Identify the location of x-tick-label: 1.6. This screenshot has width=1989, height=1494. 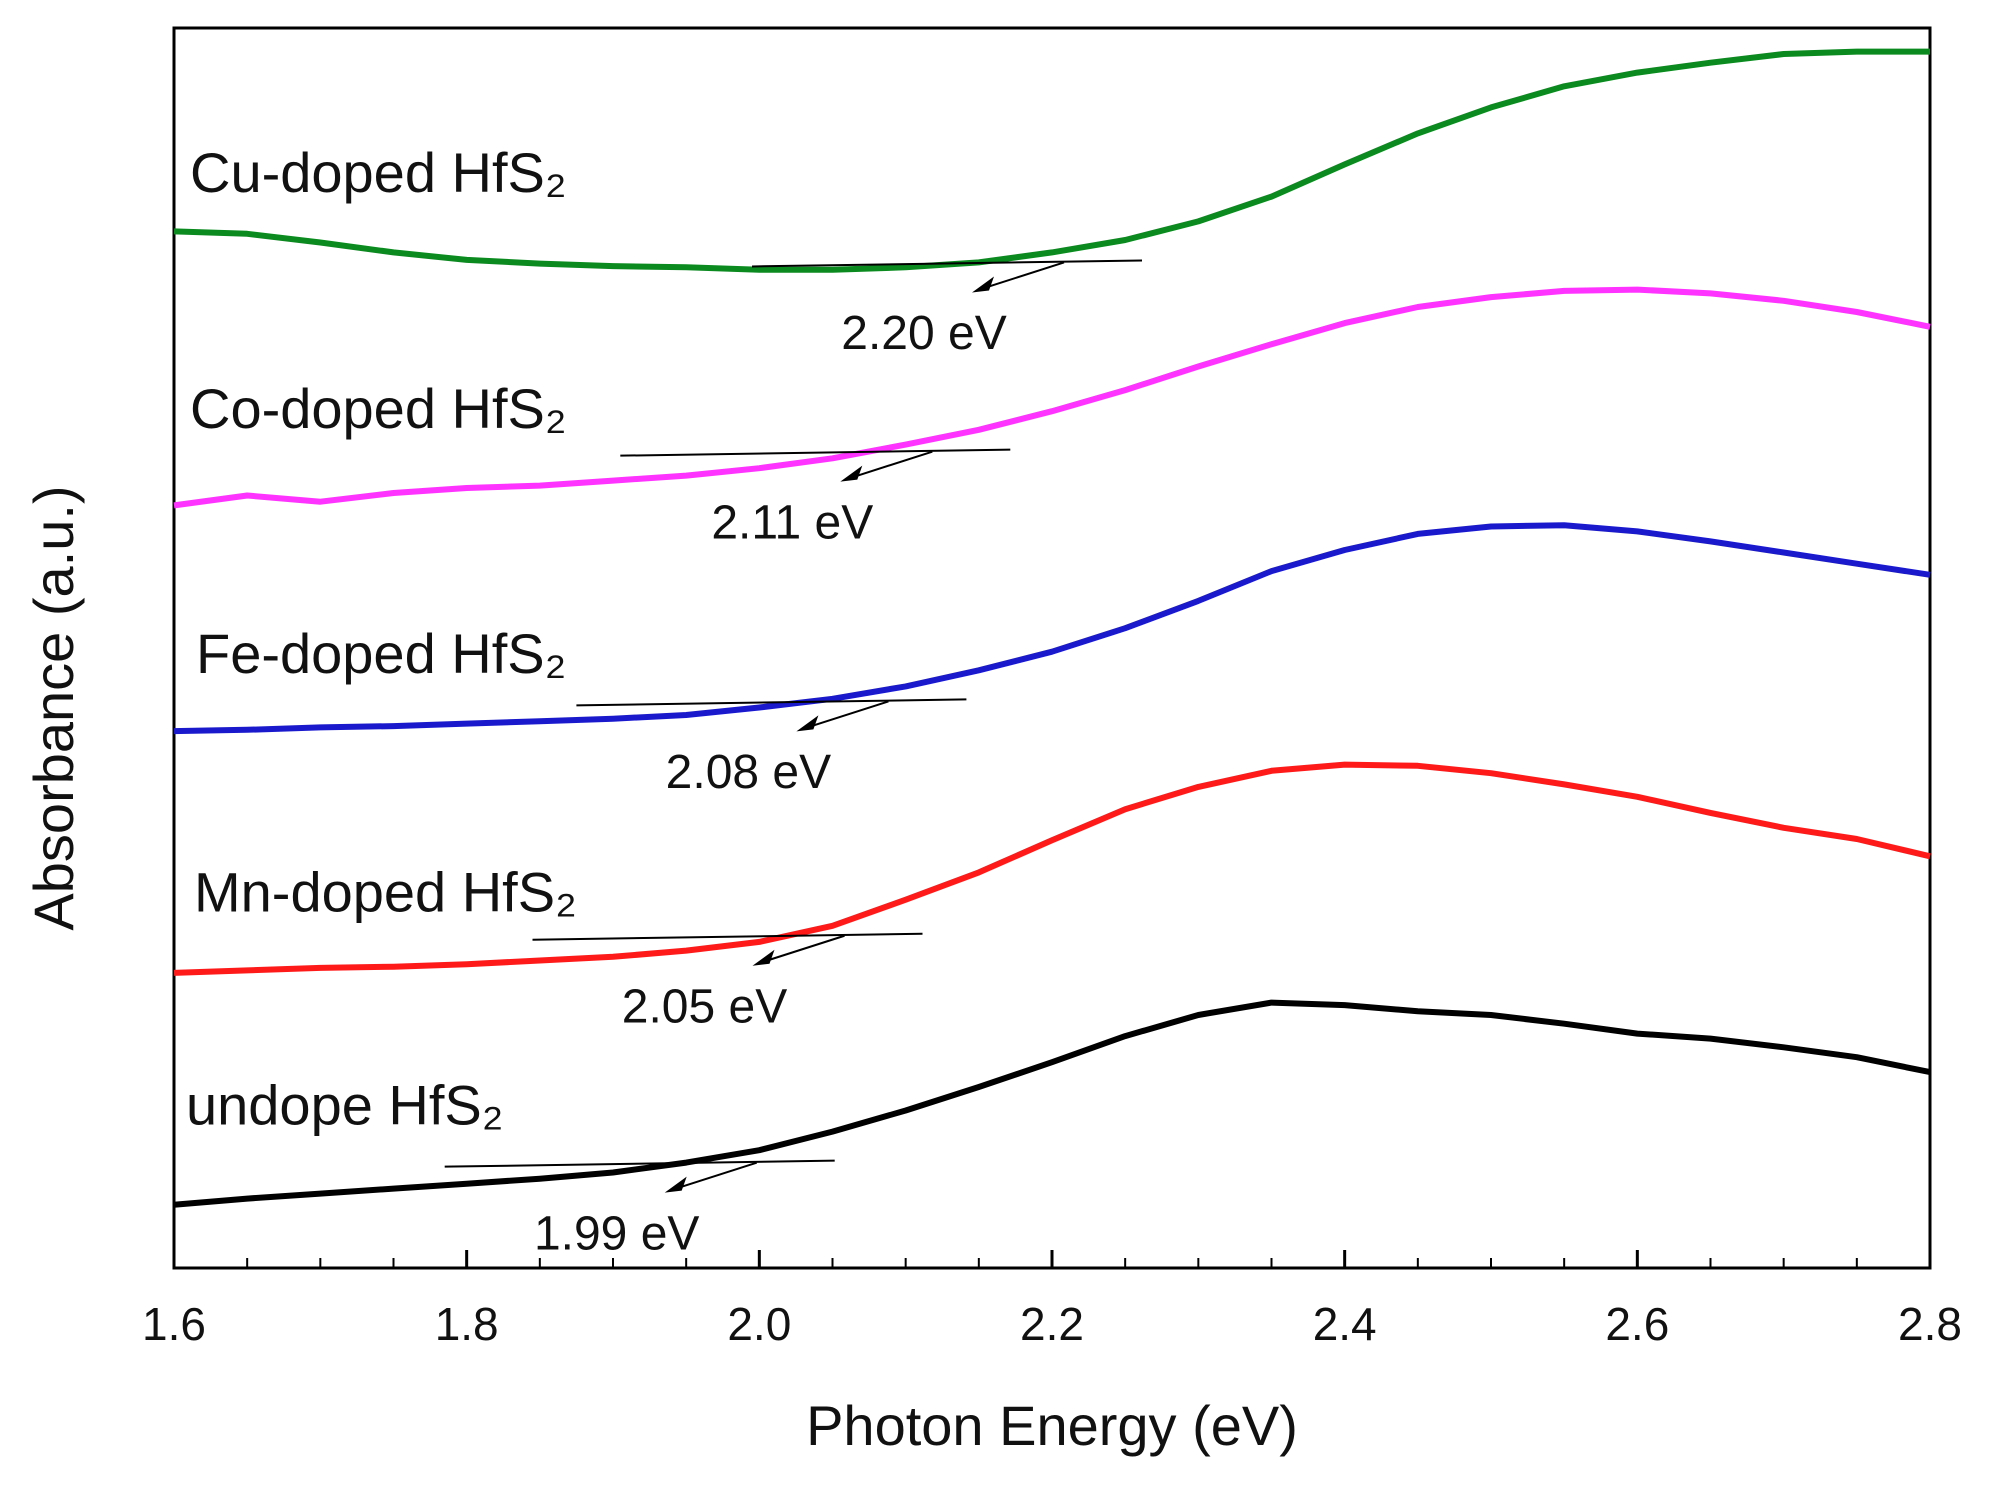
(174, 1324).